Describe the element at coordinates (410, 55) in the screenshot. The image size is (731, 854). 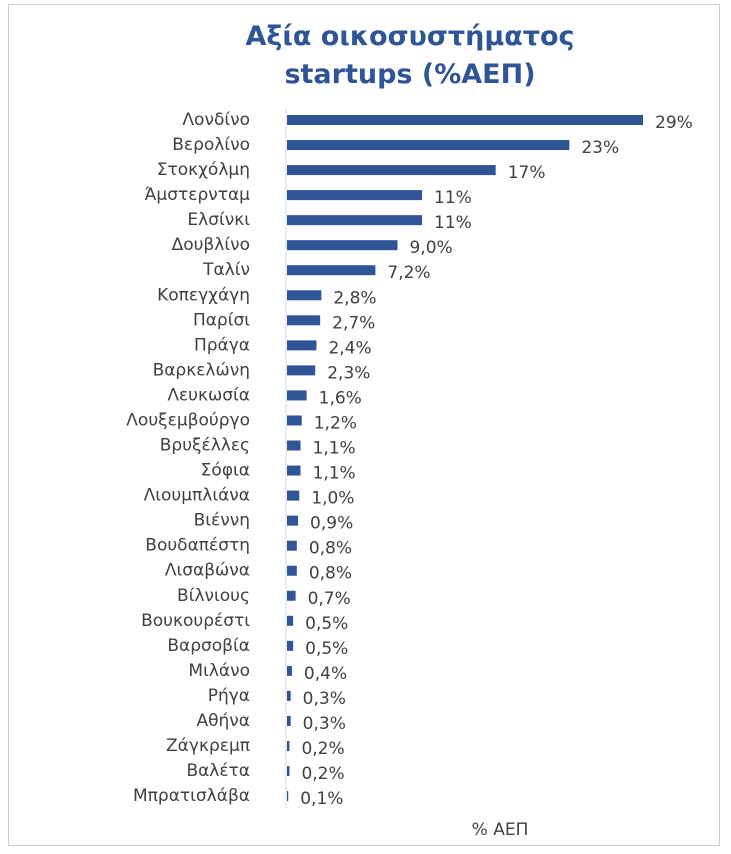
I see `chart-title: Αξία οικοσυστήματος startups (%ΑΕΠ)` at that location.